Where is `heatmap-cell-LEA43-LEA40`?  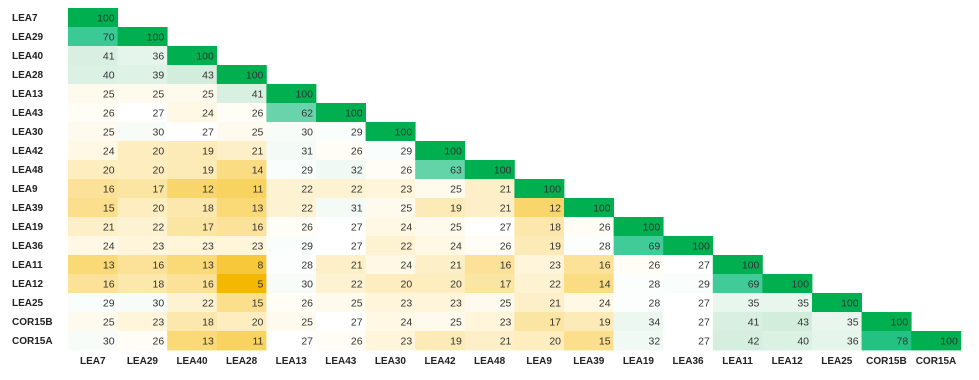
heatmap-cell-LEA43-LEA40 is located at coordinates (192, 113).